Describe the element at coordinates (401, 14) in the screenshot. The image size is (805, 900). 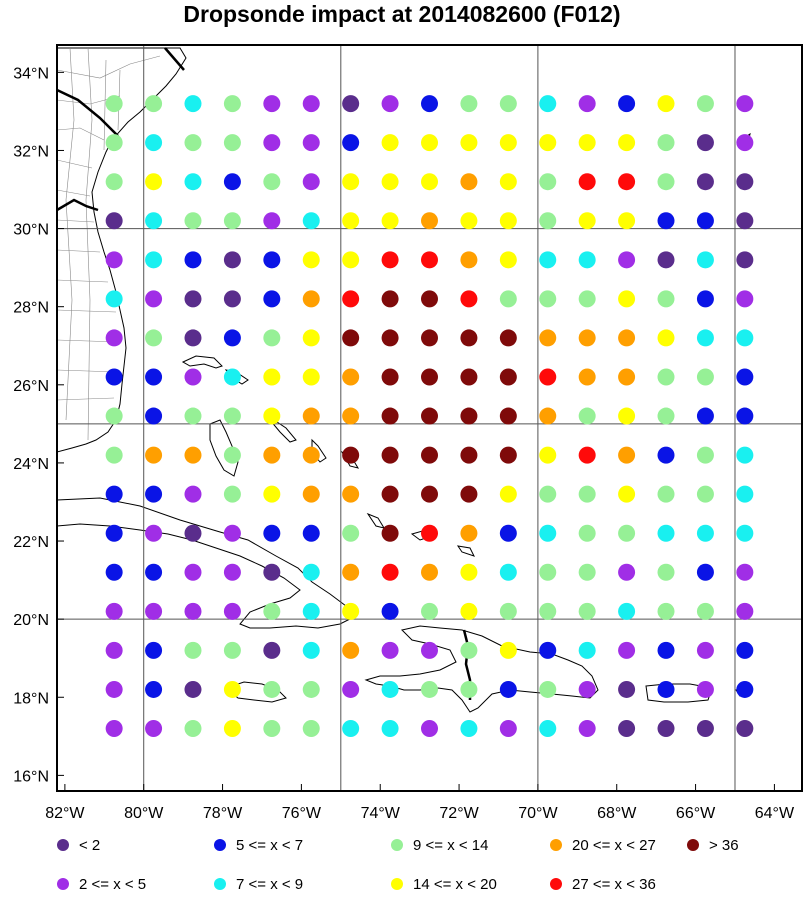
I see `map-title: Dropsonde impact at 2014082600 (F012)` at that location.